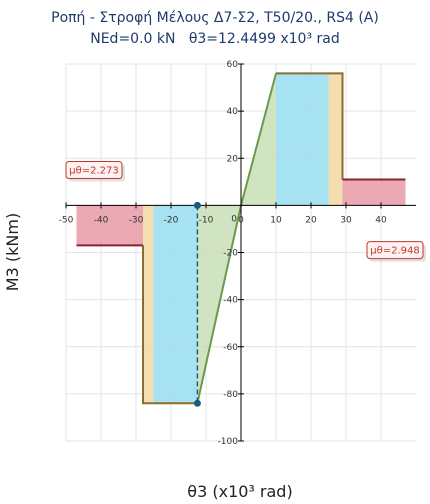  What do you see at coordinates (230, 395) in the screenshot?
I see `y-tick-label: -80` at bounding box center [230, 395].